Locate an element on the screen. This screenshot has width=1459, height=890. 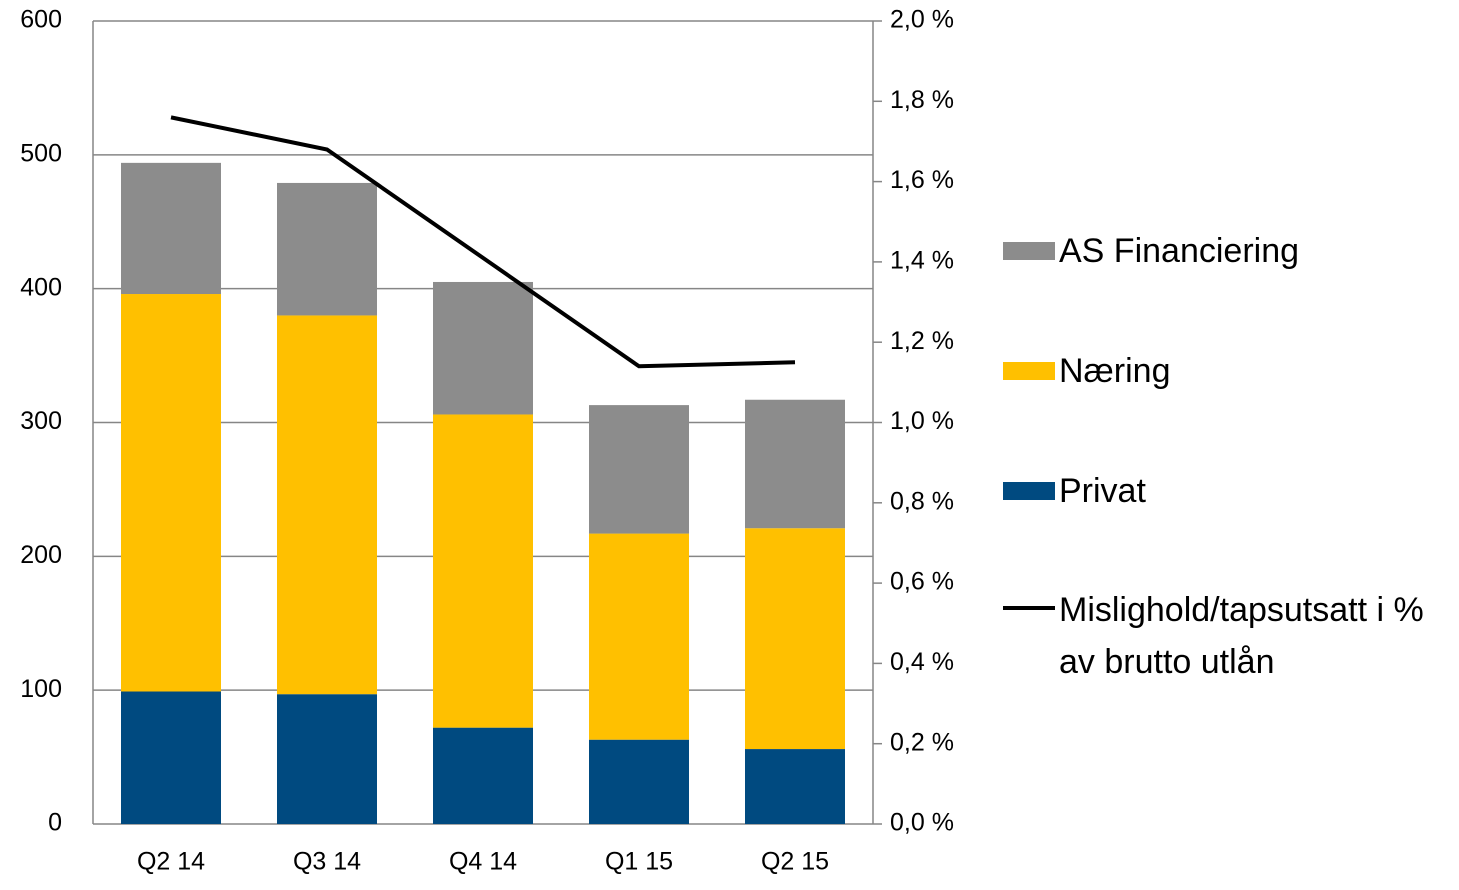
y2-tick-label: 0,6 % is located at coordinates (922, 582).